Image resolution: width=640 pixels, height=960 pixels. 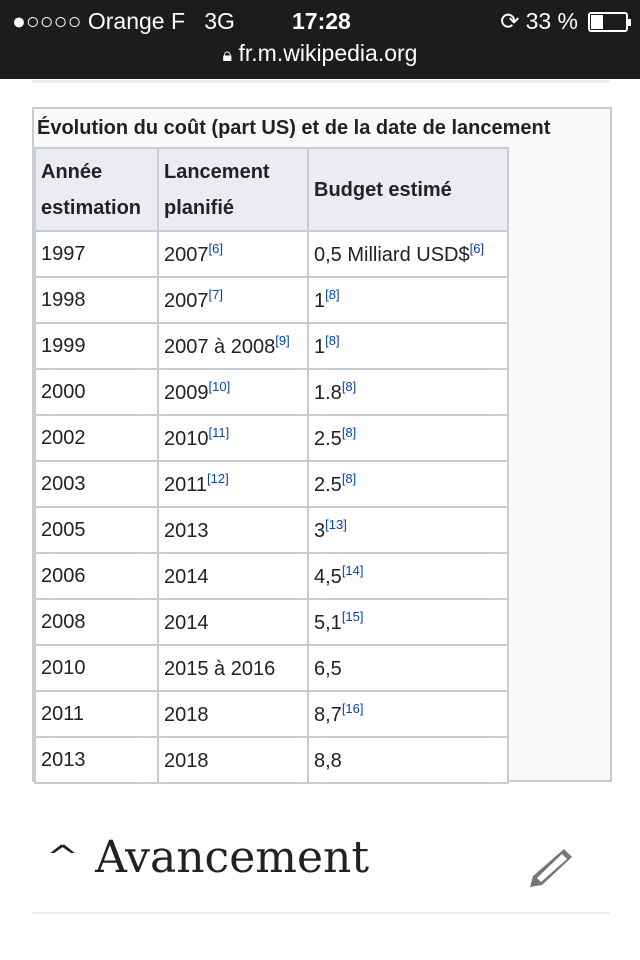 I want to click on table-row: 2002 2010[11] 2.5[8], so click(x=271, y=438).